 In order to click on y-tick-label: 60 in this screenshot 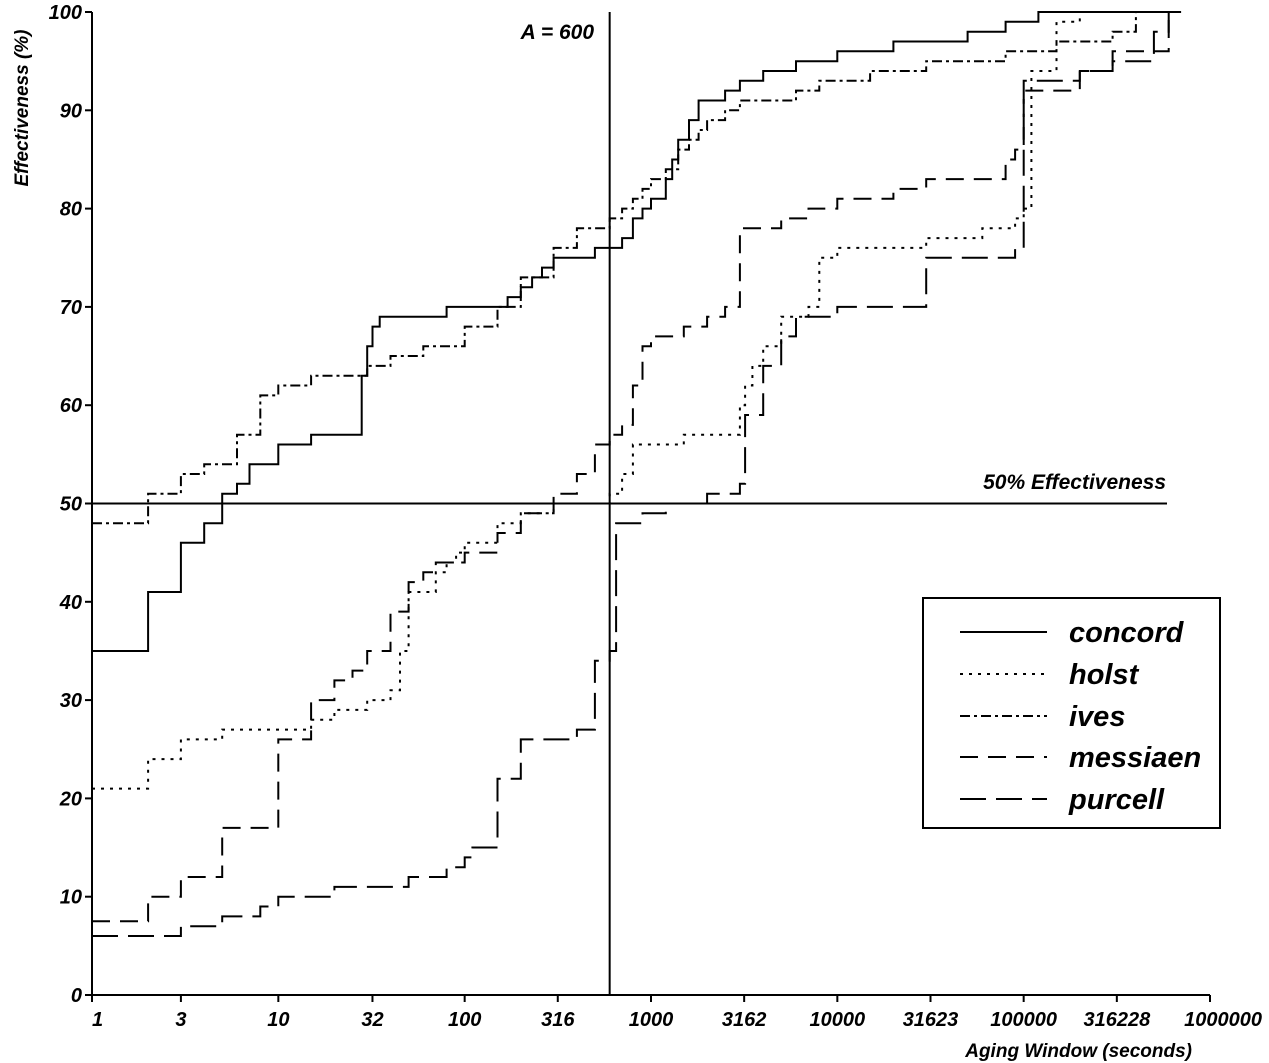, I will do `click(71, 406)`.